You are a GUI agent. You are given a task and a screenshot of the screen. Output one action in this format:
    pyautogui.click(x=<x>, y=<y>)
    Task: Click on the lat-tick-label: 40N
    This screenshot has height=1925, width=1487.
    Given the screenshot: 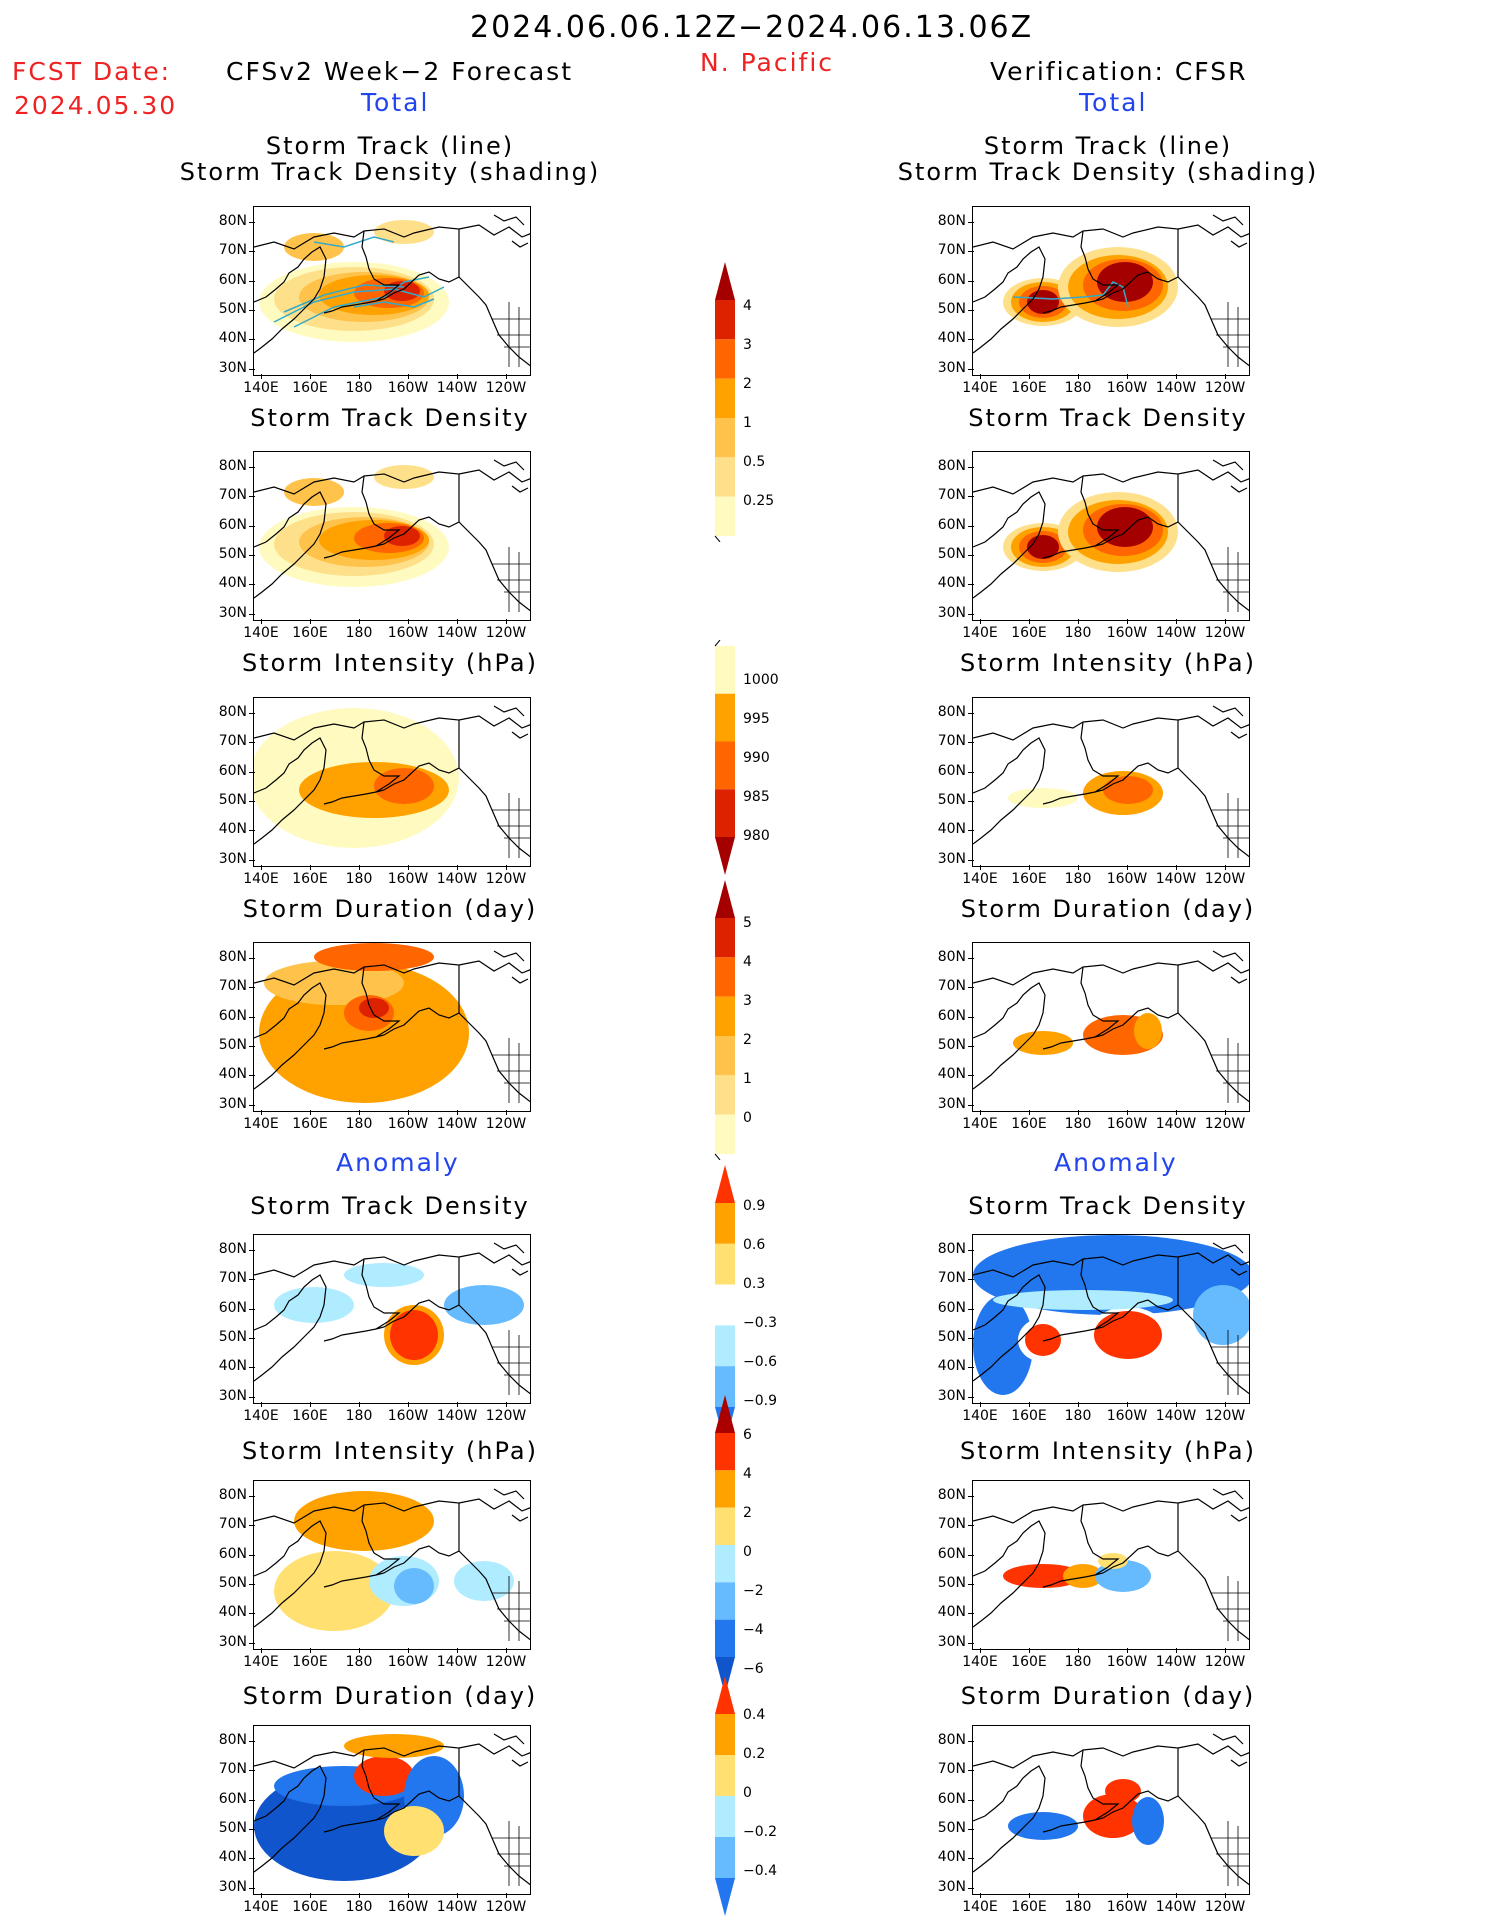 What is the action you would take?
    pyautogui.click(x=951, y=1612)
    